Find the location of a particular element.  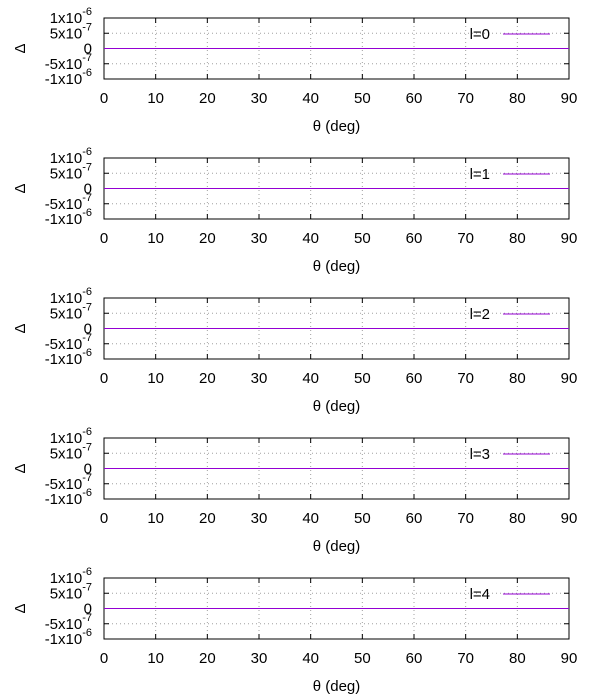

legend-label: l=2 is located at coordinates (480, 314).